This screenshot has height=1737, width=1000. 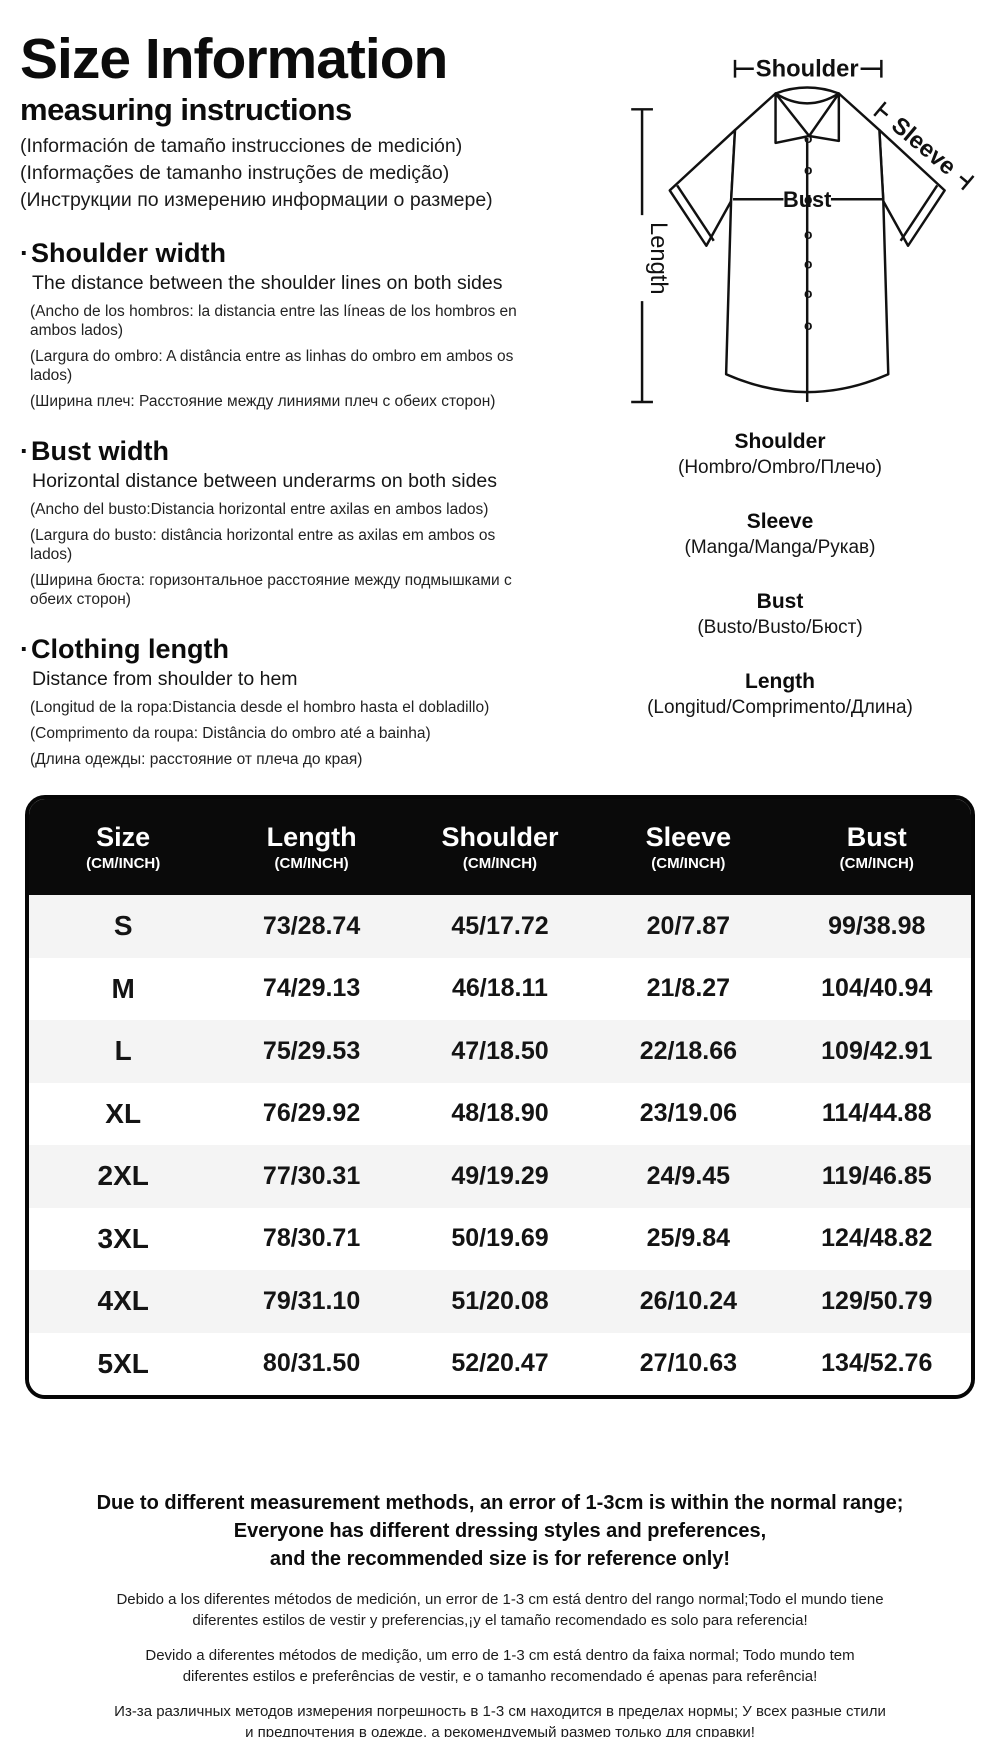 What do you see at coordinates (311, 1300) in the screenshot?
I see `length-cell: 79/31.10` at bounding box center [311, 1300].